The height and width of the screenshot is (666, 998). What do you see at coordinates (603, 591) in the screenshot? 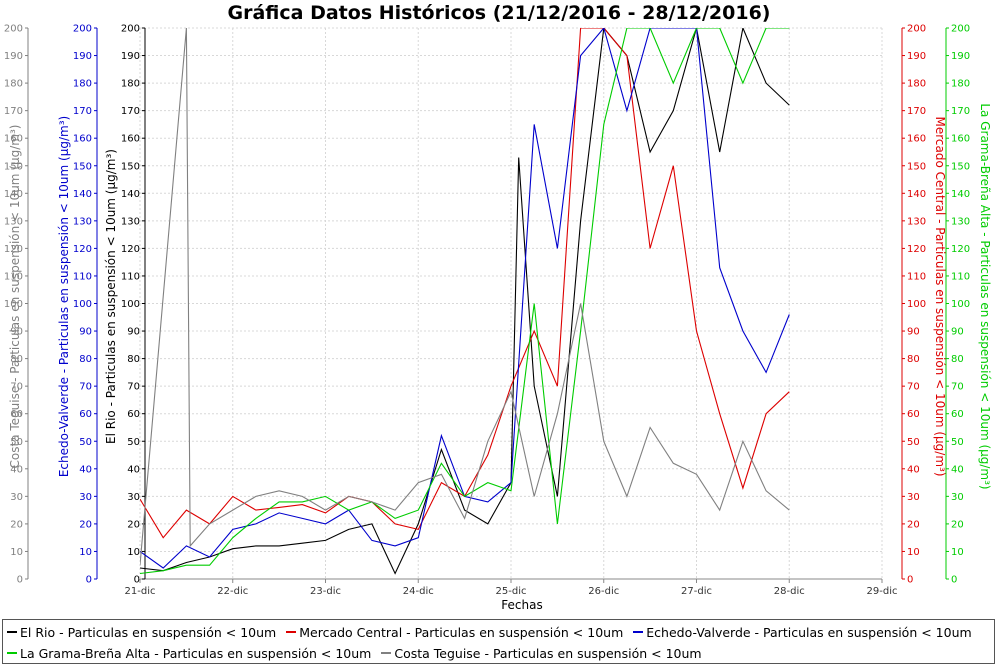
I see `x-tick-label: 26-dic` at bounding box center [603, 591].